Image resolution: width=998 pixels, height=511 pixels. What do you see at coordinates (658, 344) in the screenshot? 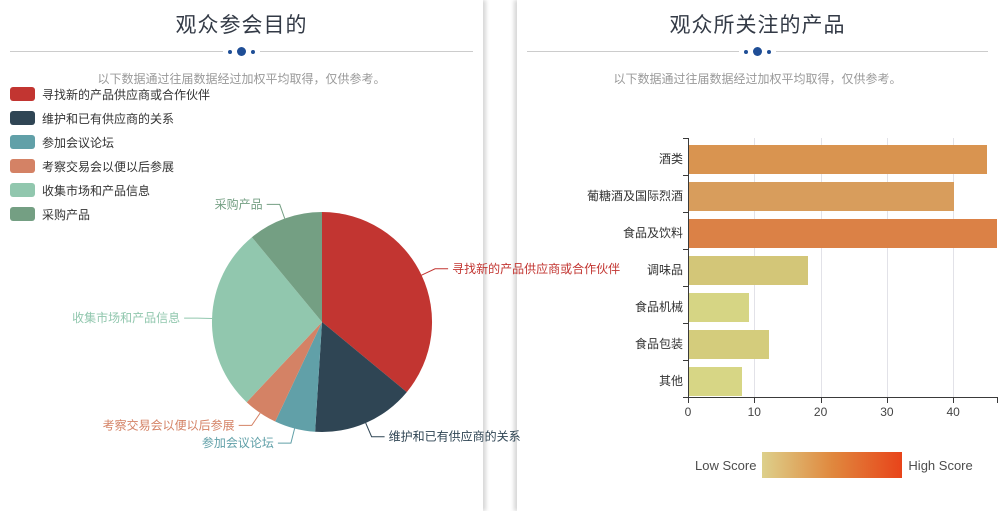
I see `bar-category-label-5: 食品包装` at bounding box center [658, 344].